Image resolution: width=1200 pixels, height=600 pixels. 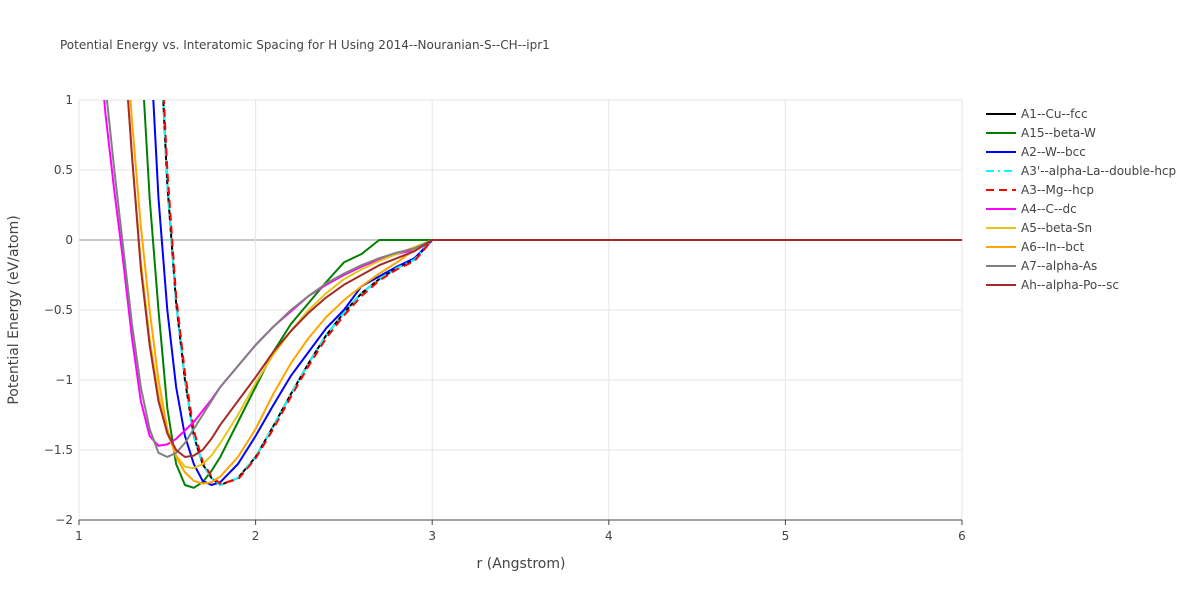 What do you see at coordinates (64, 380) in the screenshot?
I see `y-tick-label: −1` at bounding box center [64, 380].